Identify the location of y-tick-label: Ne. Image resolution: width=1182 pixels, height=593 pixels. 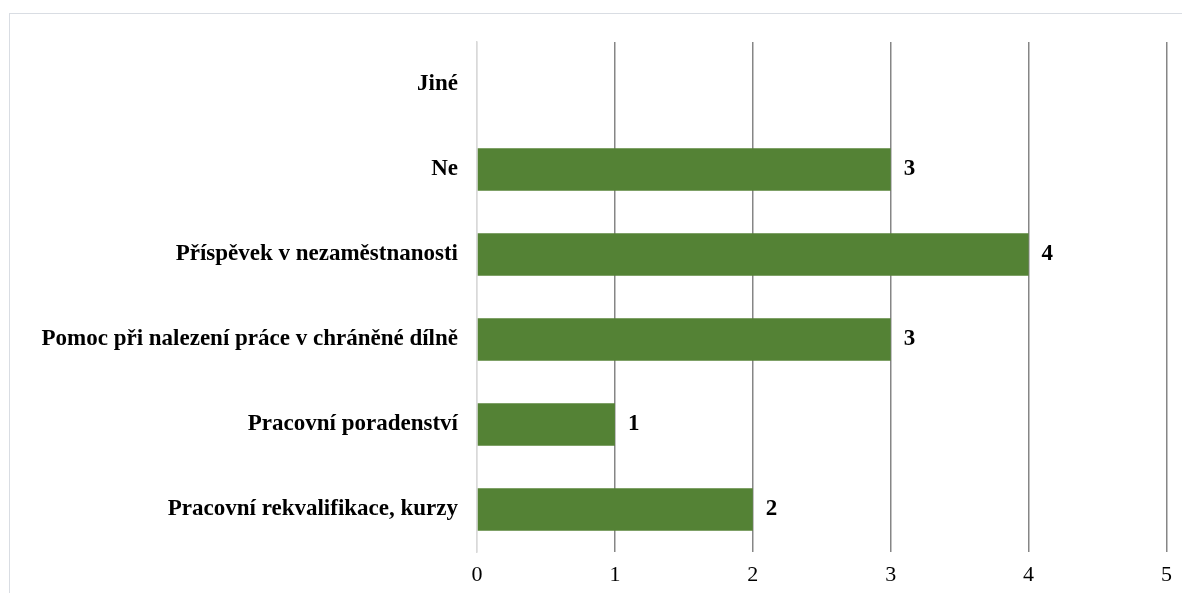
(444, 168).